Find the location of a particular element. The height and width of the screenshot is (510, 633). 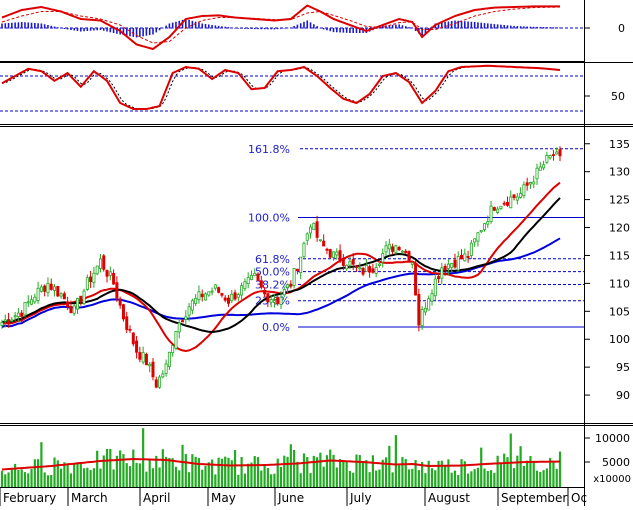

fib-label-2: 61.8% is located at coordinates (272, 259).